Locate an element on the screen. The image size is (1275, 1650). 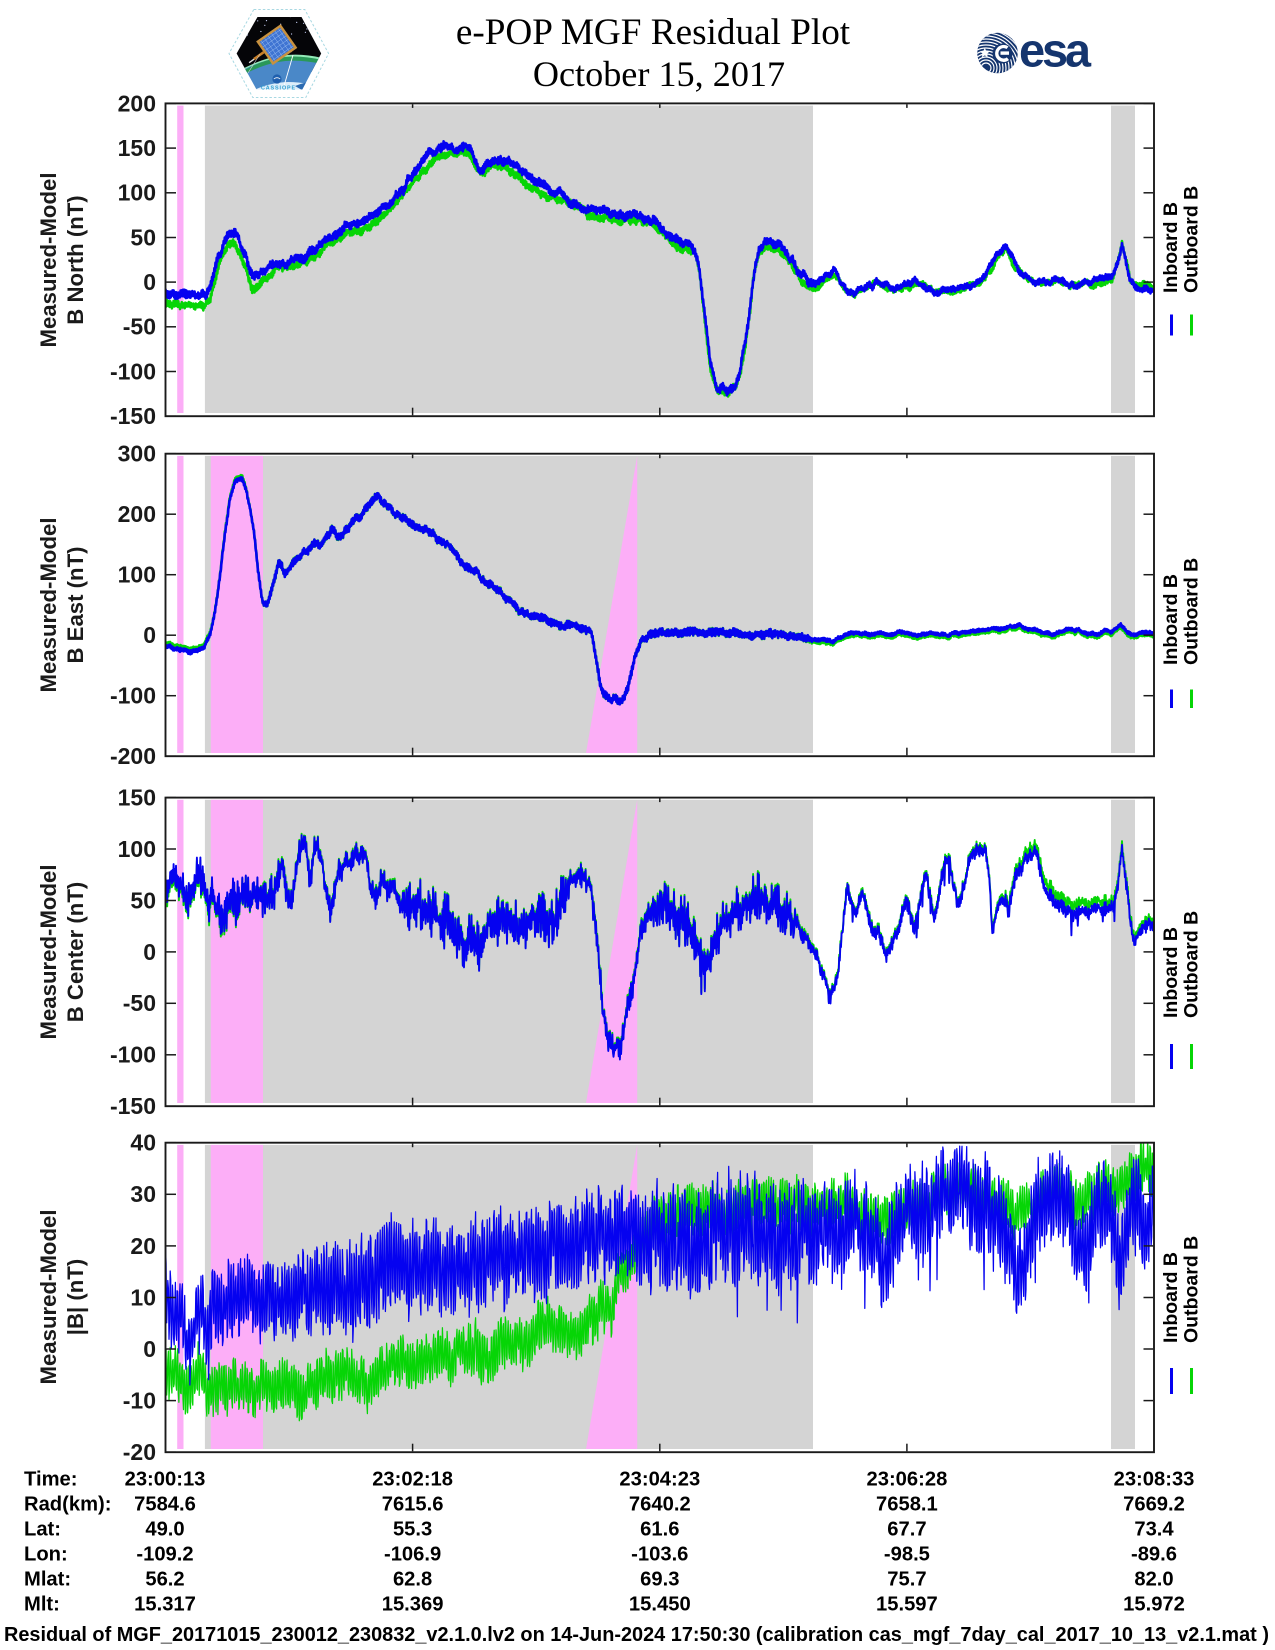
svg-text: Lon: is located at coordinates (46, 1554).